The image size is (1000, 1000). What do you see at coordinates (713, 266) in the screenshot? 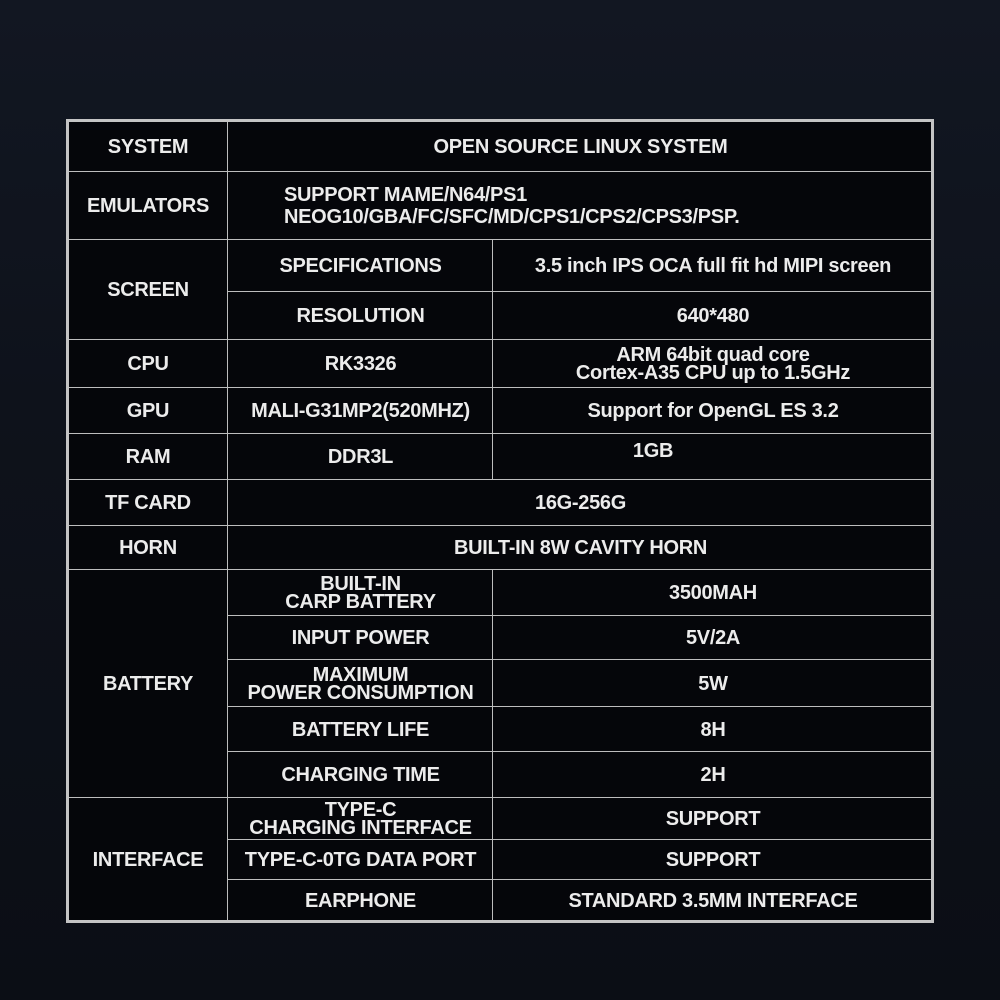
I see `screen-specifications-value: 3.5 inch IPS OCA full fit hd MIPI screen` at bounding box center [713, 266].